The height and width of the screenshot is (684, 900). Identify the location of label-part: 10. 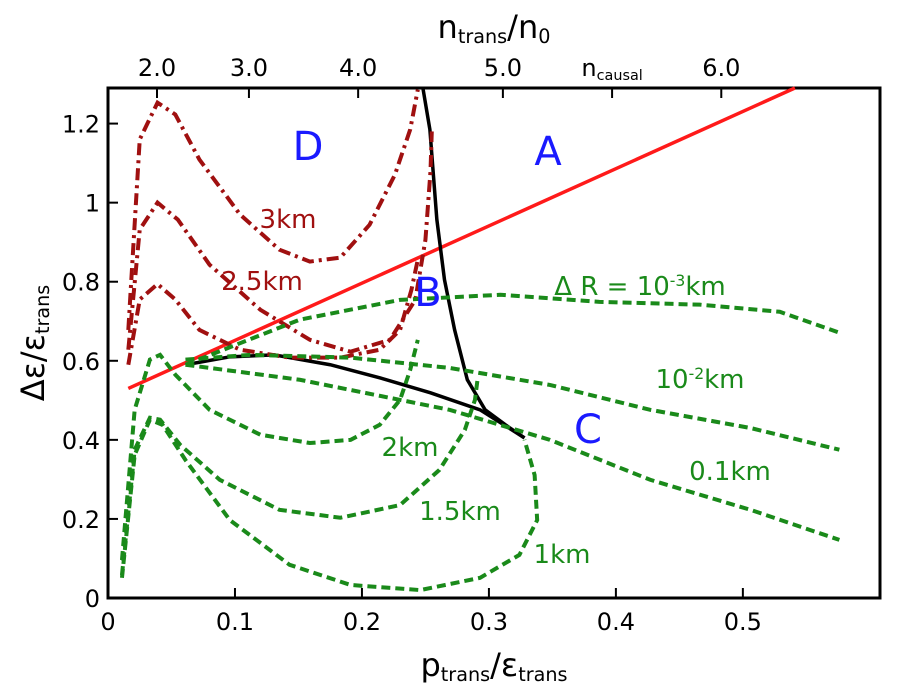
(671, 380).